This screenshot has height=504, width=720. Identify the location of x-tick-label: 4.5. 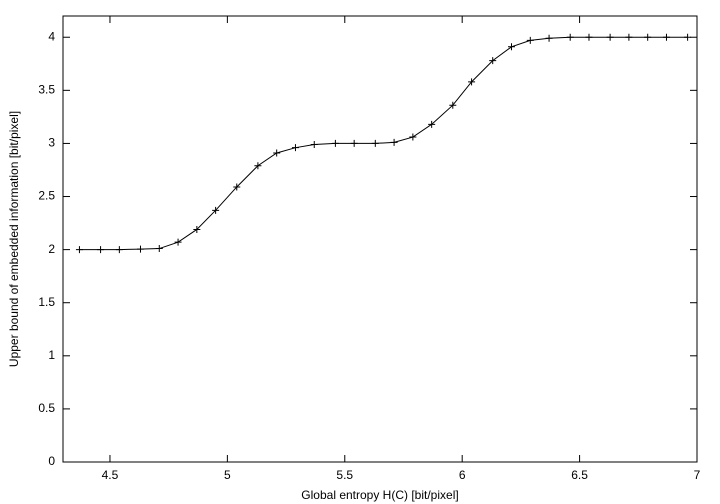
(110, 475).